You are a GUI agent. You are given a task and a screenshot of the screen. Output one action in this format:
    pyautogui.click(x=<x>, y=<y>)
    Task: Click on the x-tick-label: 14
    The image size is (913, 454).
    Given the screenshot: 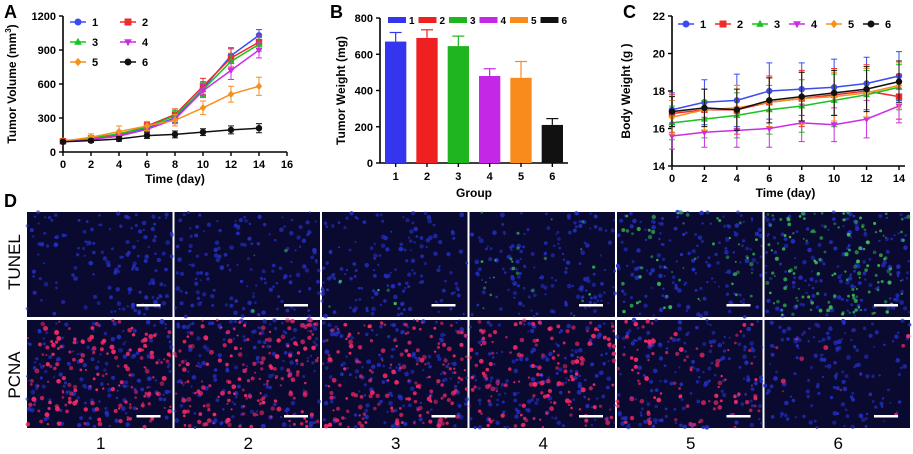 What is the action you would take?
    pyautogui.click(x=259, y=165)
    